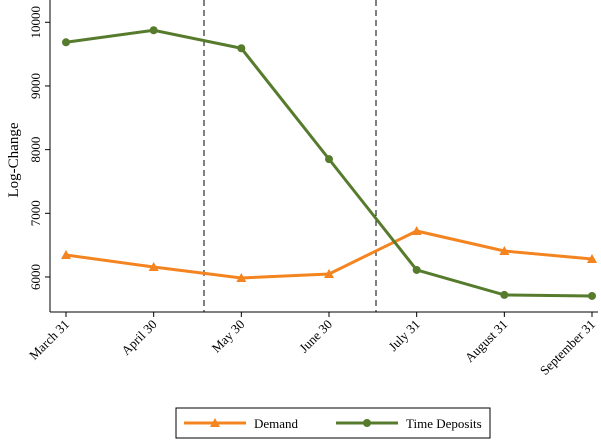 Image resolution: width=601 pixels, height=442 pixels. I want to click on legend-label: Demand, so click(276, 423).